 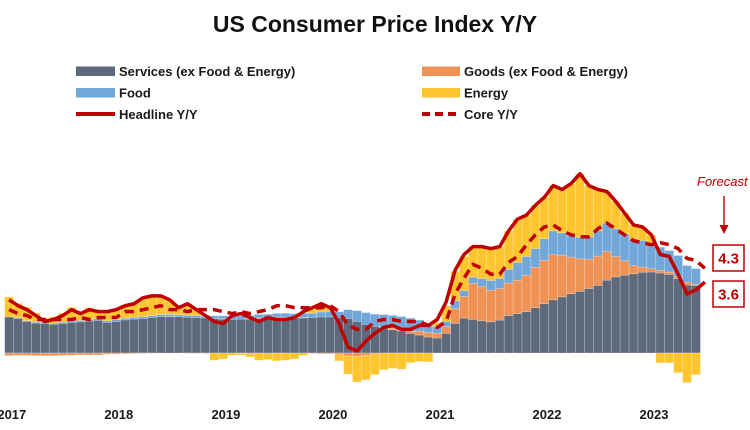 I want to click on x-axis-tick-labels: 2017 2018 2019 2020 2021 2022 2023, so click(x=334, y=414).